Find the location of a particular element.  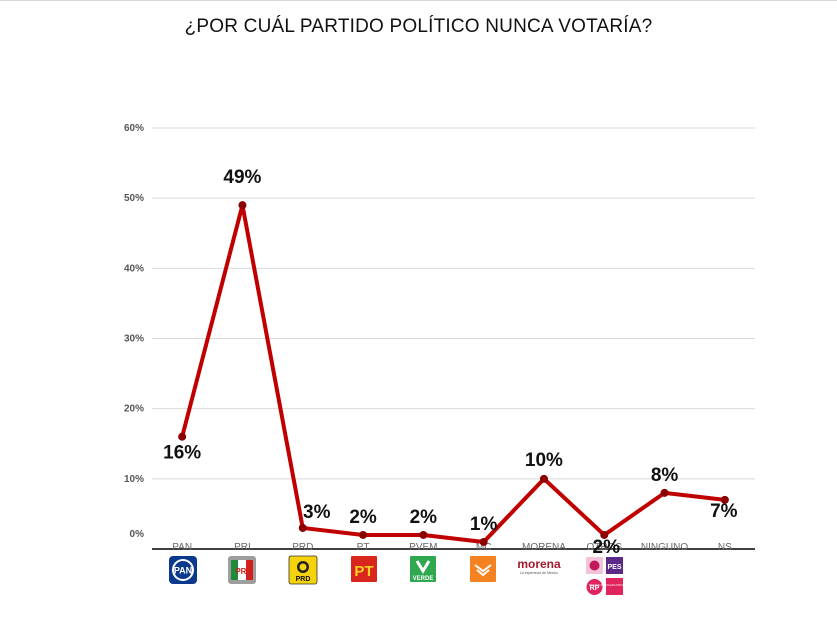

x-tick-label: PAN is located at coordinates (182, 547).